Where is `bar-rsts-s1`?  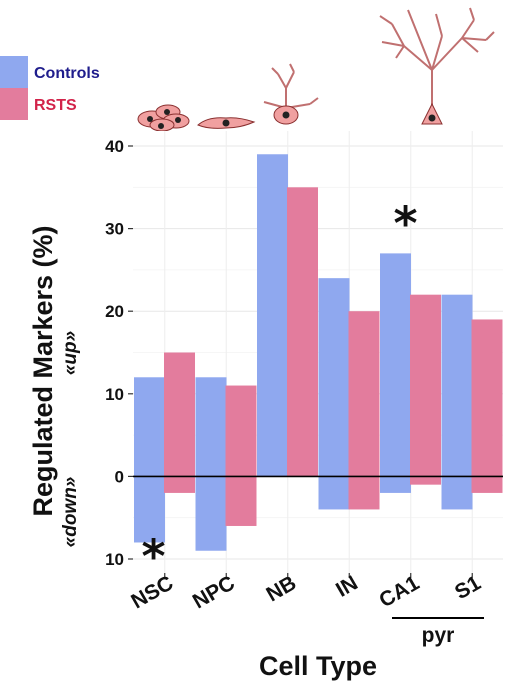 bar-rsts-s1 is located at coordinates (487, 406).